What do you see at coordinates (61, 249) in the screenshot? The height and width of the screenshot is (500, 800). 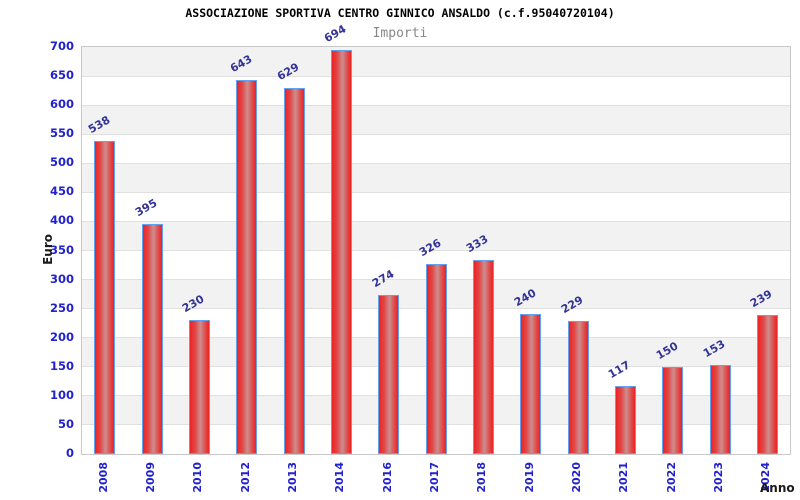 I see `y-tick-label: 350` at bounding box center [61, 249].